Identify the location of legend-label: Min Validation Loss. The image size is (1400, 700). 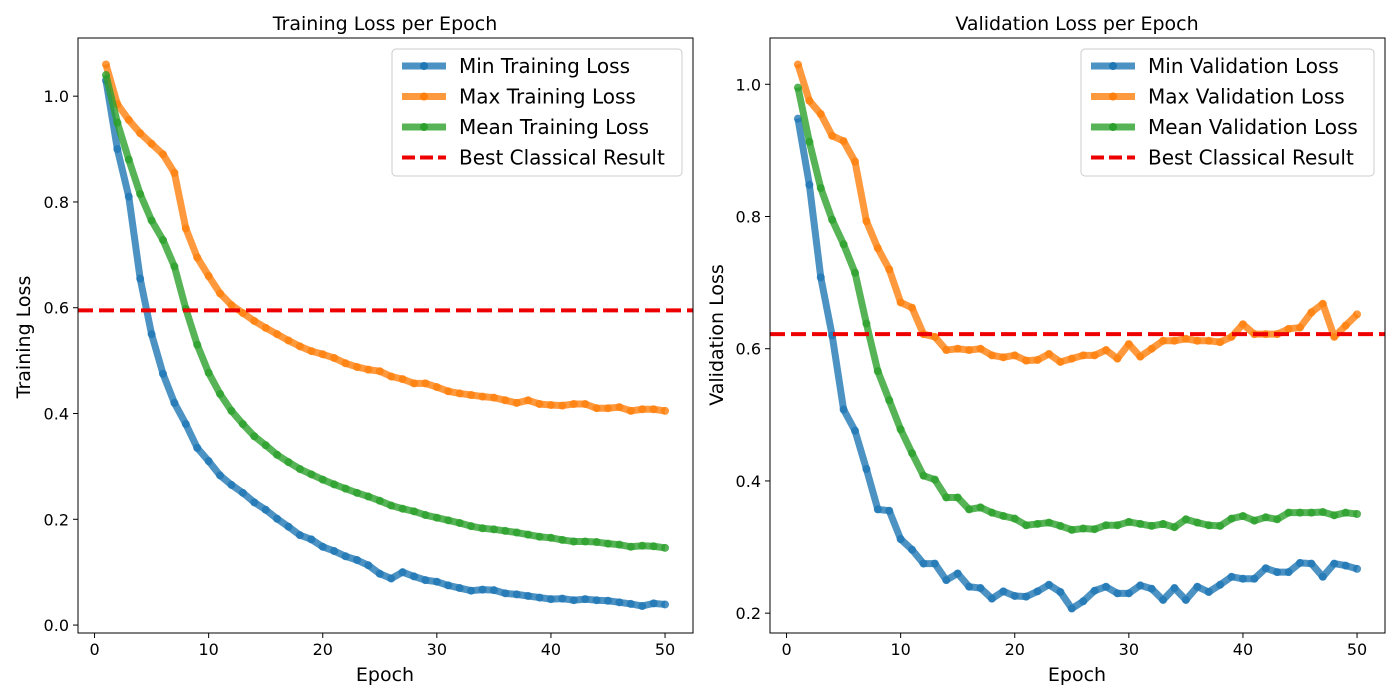
(1243, 66).